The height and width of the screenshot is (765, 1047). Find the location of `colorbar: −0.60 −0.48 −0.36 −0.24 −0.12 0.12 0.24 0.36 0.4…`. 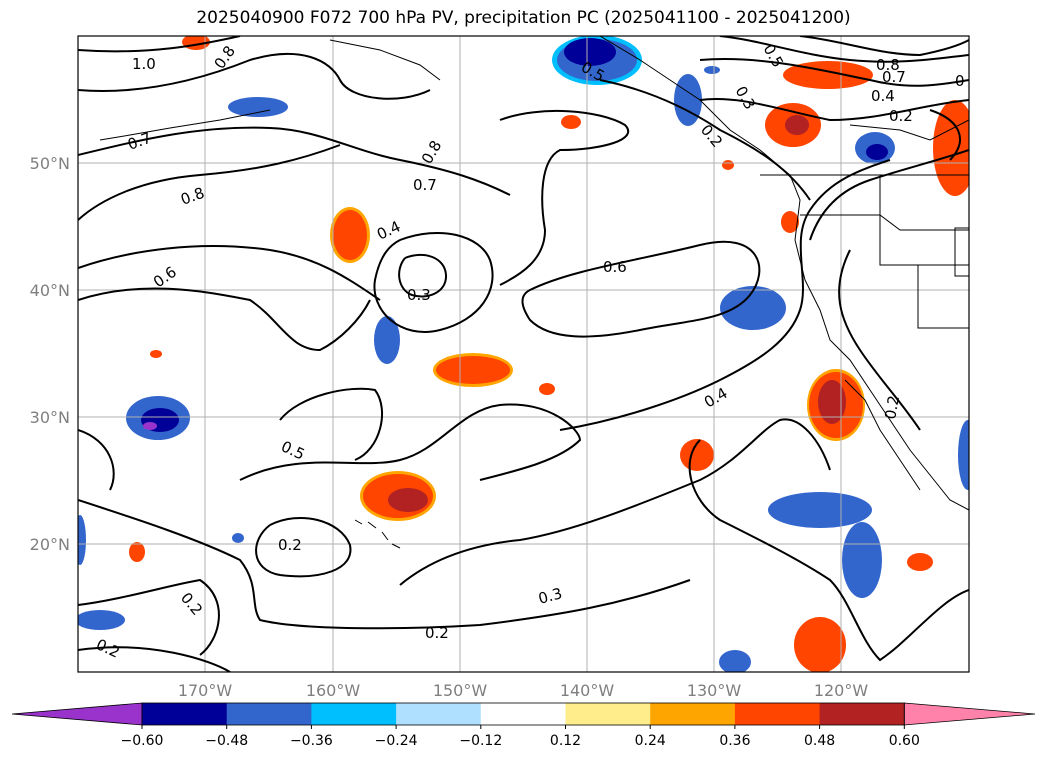

colorbar: −0.60 −0.48 −0.36 −0.24 −0.12 0.12 0.24 0.36 0.4… is located at coordinates (523, 725).